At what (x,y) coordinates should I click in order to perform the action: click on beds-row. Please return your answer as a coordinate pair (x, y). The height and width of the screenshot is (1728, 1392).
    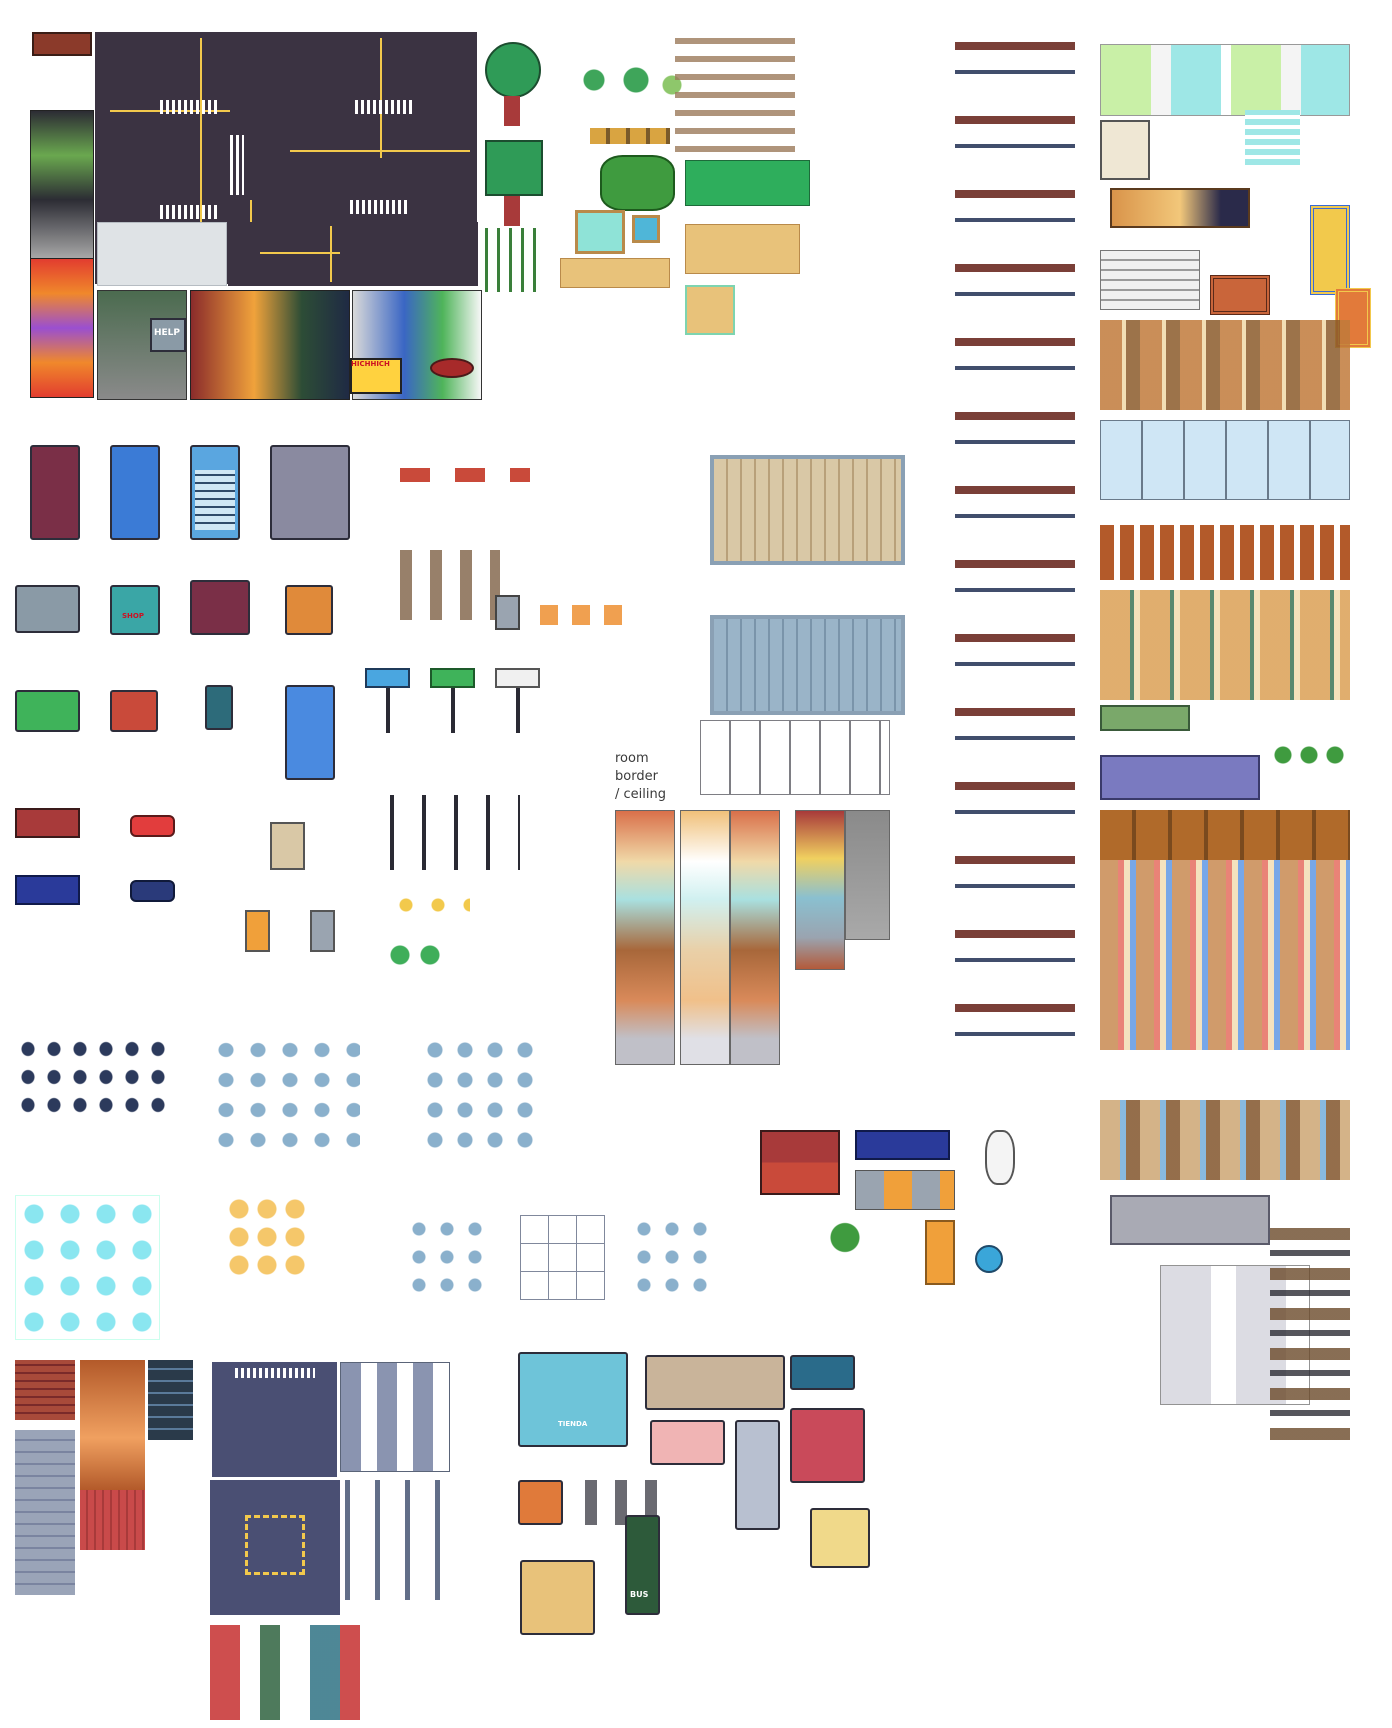
    Looking at the image, I should click on (1225, 80).